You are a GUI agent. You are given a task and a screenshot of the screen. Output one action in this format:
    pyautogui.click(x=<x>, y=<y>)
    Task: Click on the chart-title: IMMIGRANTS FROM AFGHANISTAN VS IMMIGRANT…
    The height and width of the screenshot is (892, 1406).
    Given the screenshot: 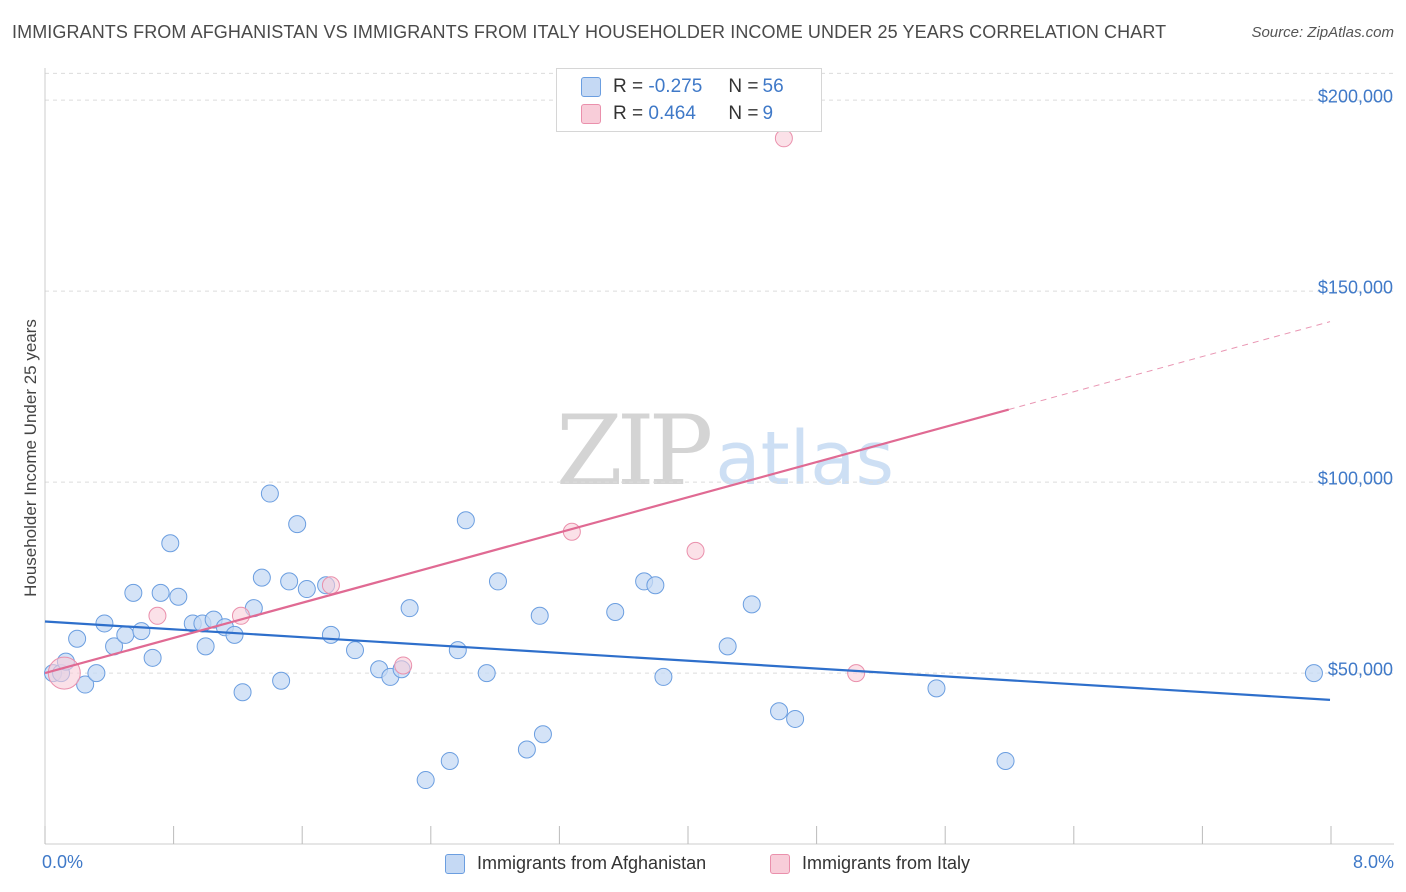 What is the action you would take?
    pyautogui.click(x=589, y=32)
    